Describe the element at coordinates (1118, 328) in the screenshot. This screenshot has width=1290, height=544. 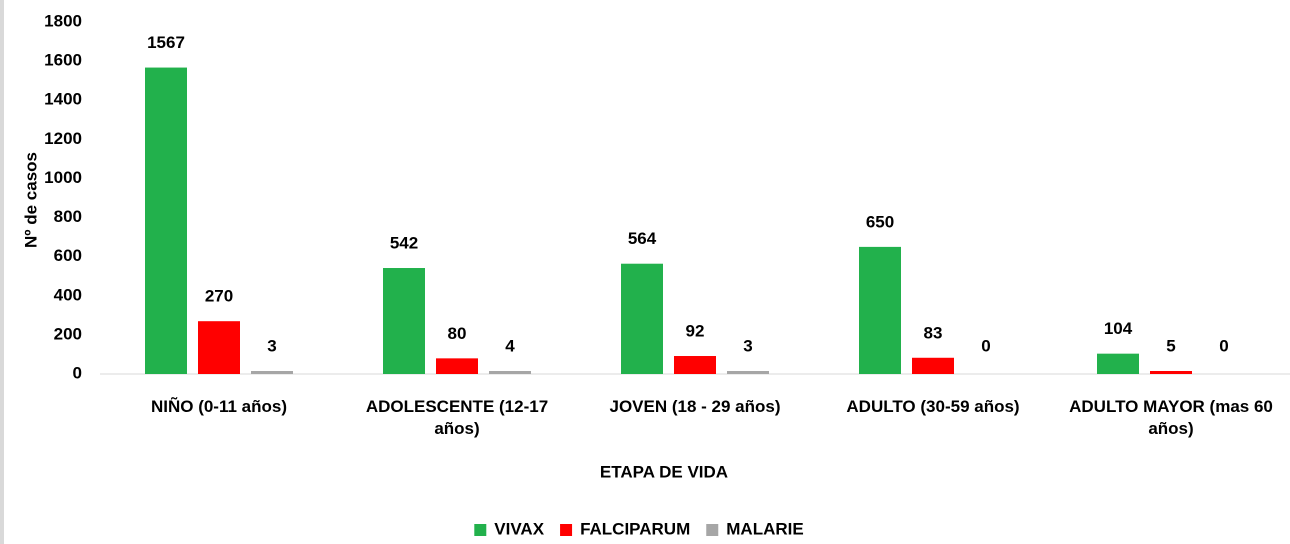
I see `data-label: 104` at that location.